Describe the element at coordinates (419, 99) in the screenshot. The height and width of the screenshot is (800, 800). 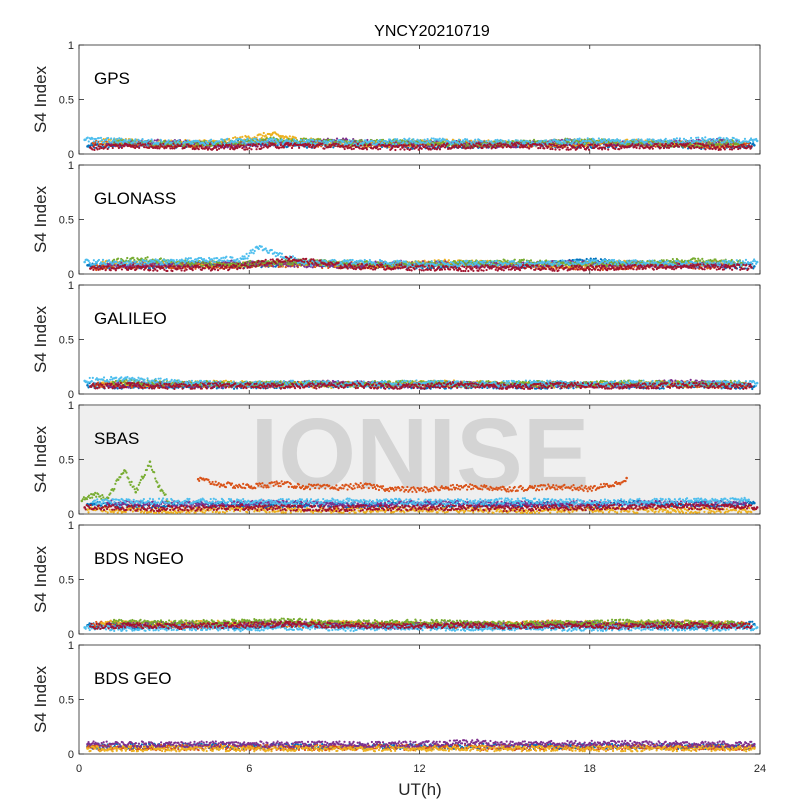
I see `axes-box` at that location.